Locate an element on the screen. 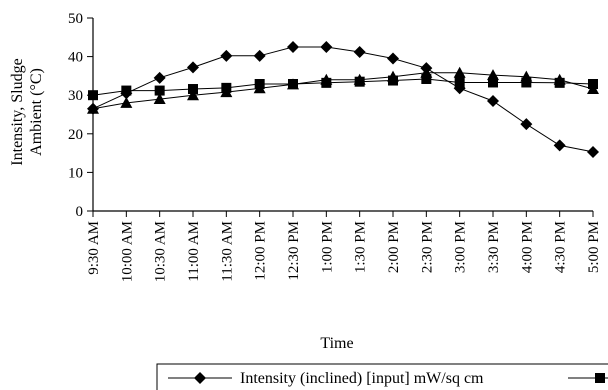  x-tick-label: 4:00 PM is located at coordinates (527, 247).